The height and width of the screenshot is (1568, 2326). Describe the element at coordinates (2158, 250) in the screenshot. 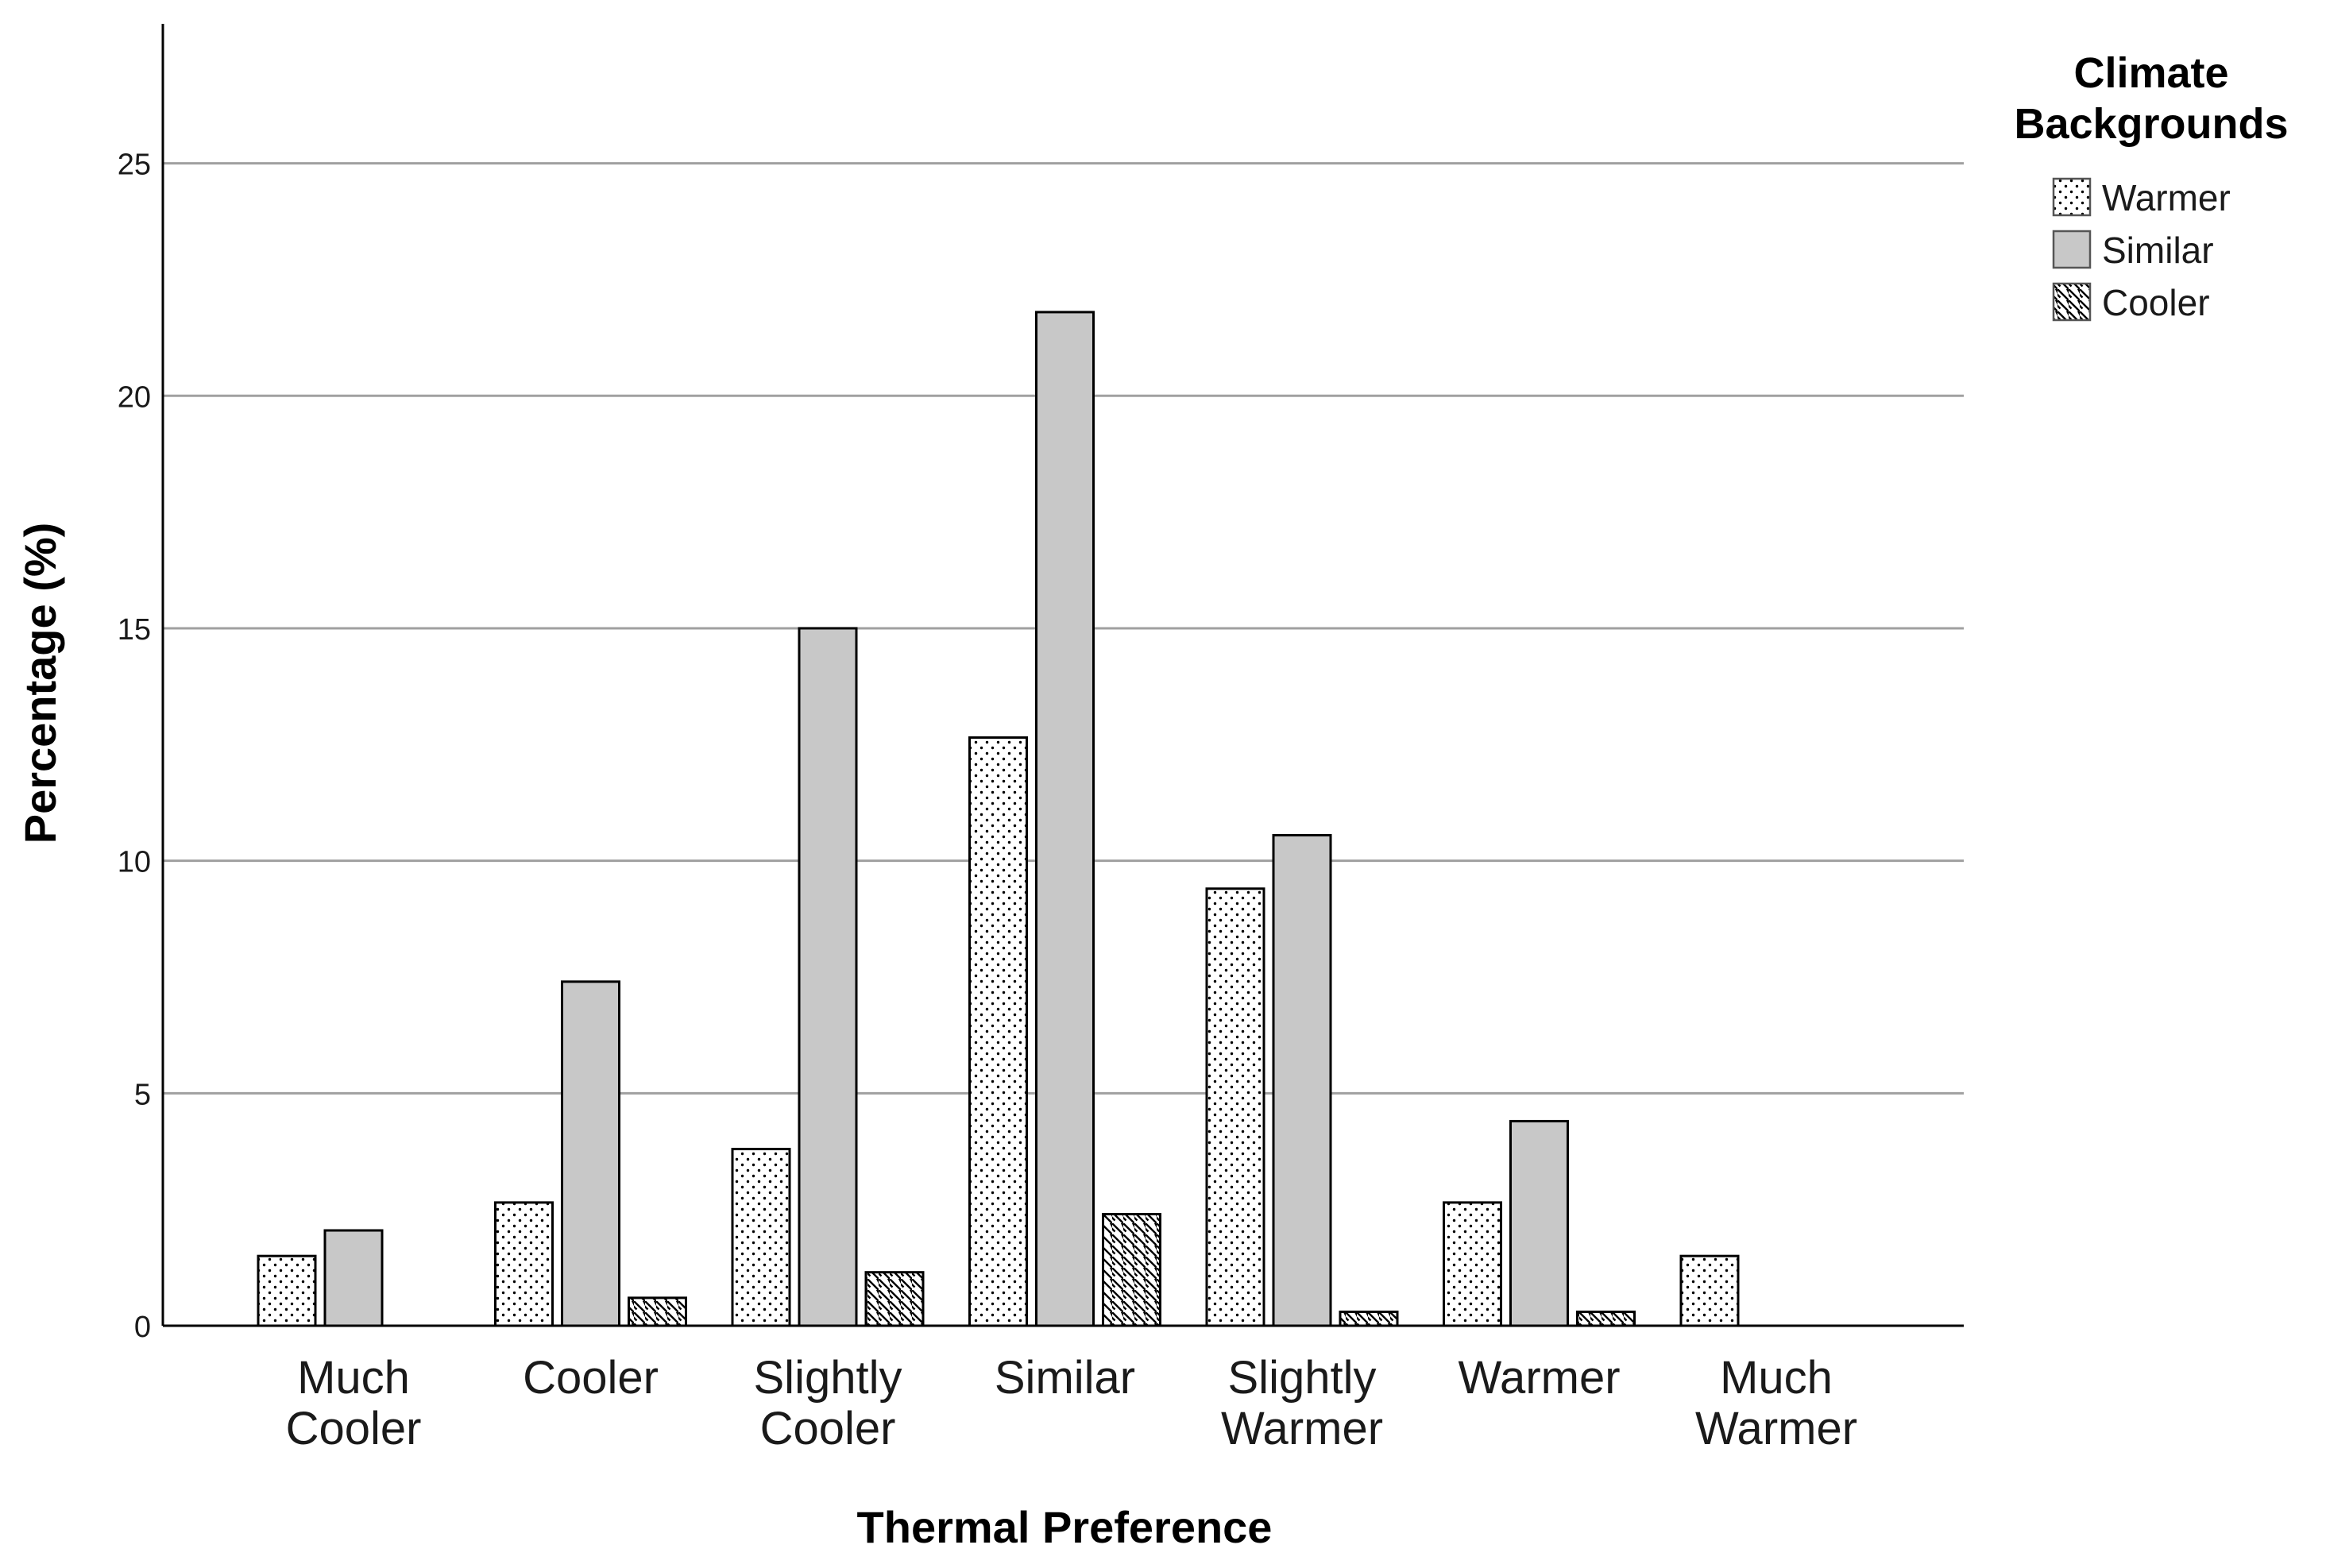

I see `legend-label-similar: Similar` at that location.